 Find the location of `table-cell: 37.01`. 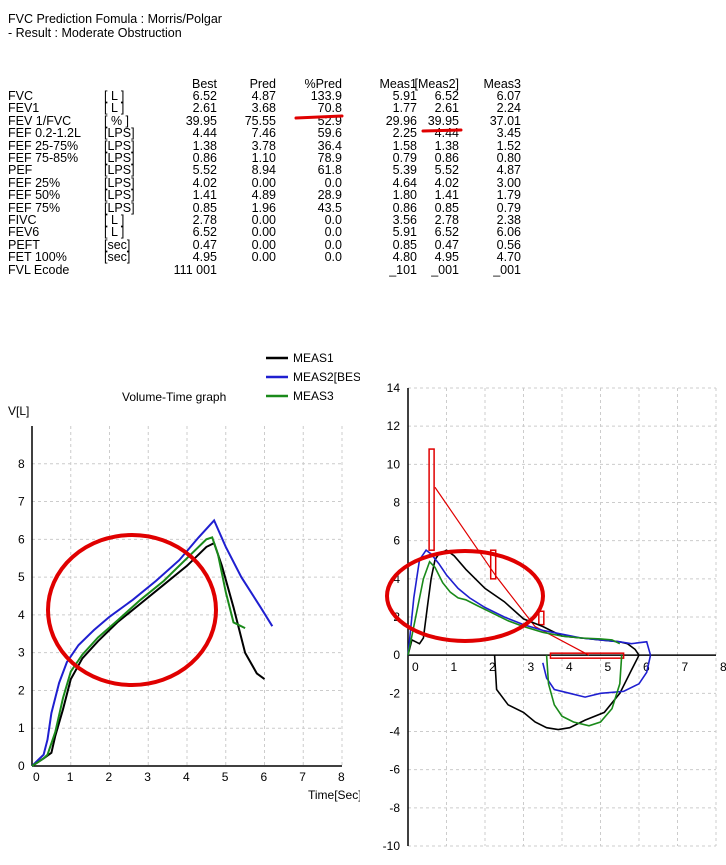

table-cell: 37.01 is located at coordinates (505, 120).